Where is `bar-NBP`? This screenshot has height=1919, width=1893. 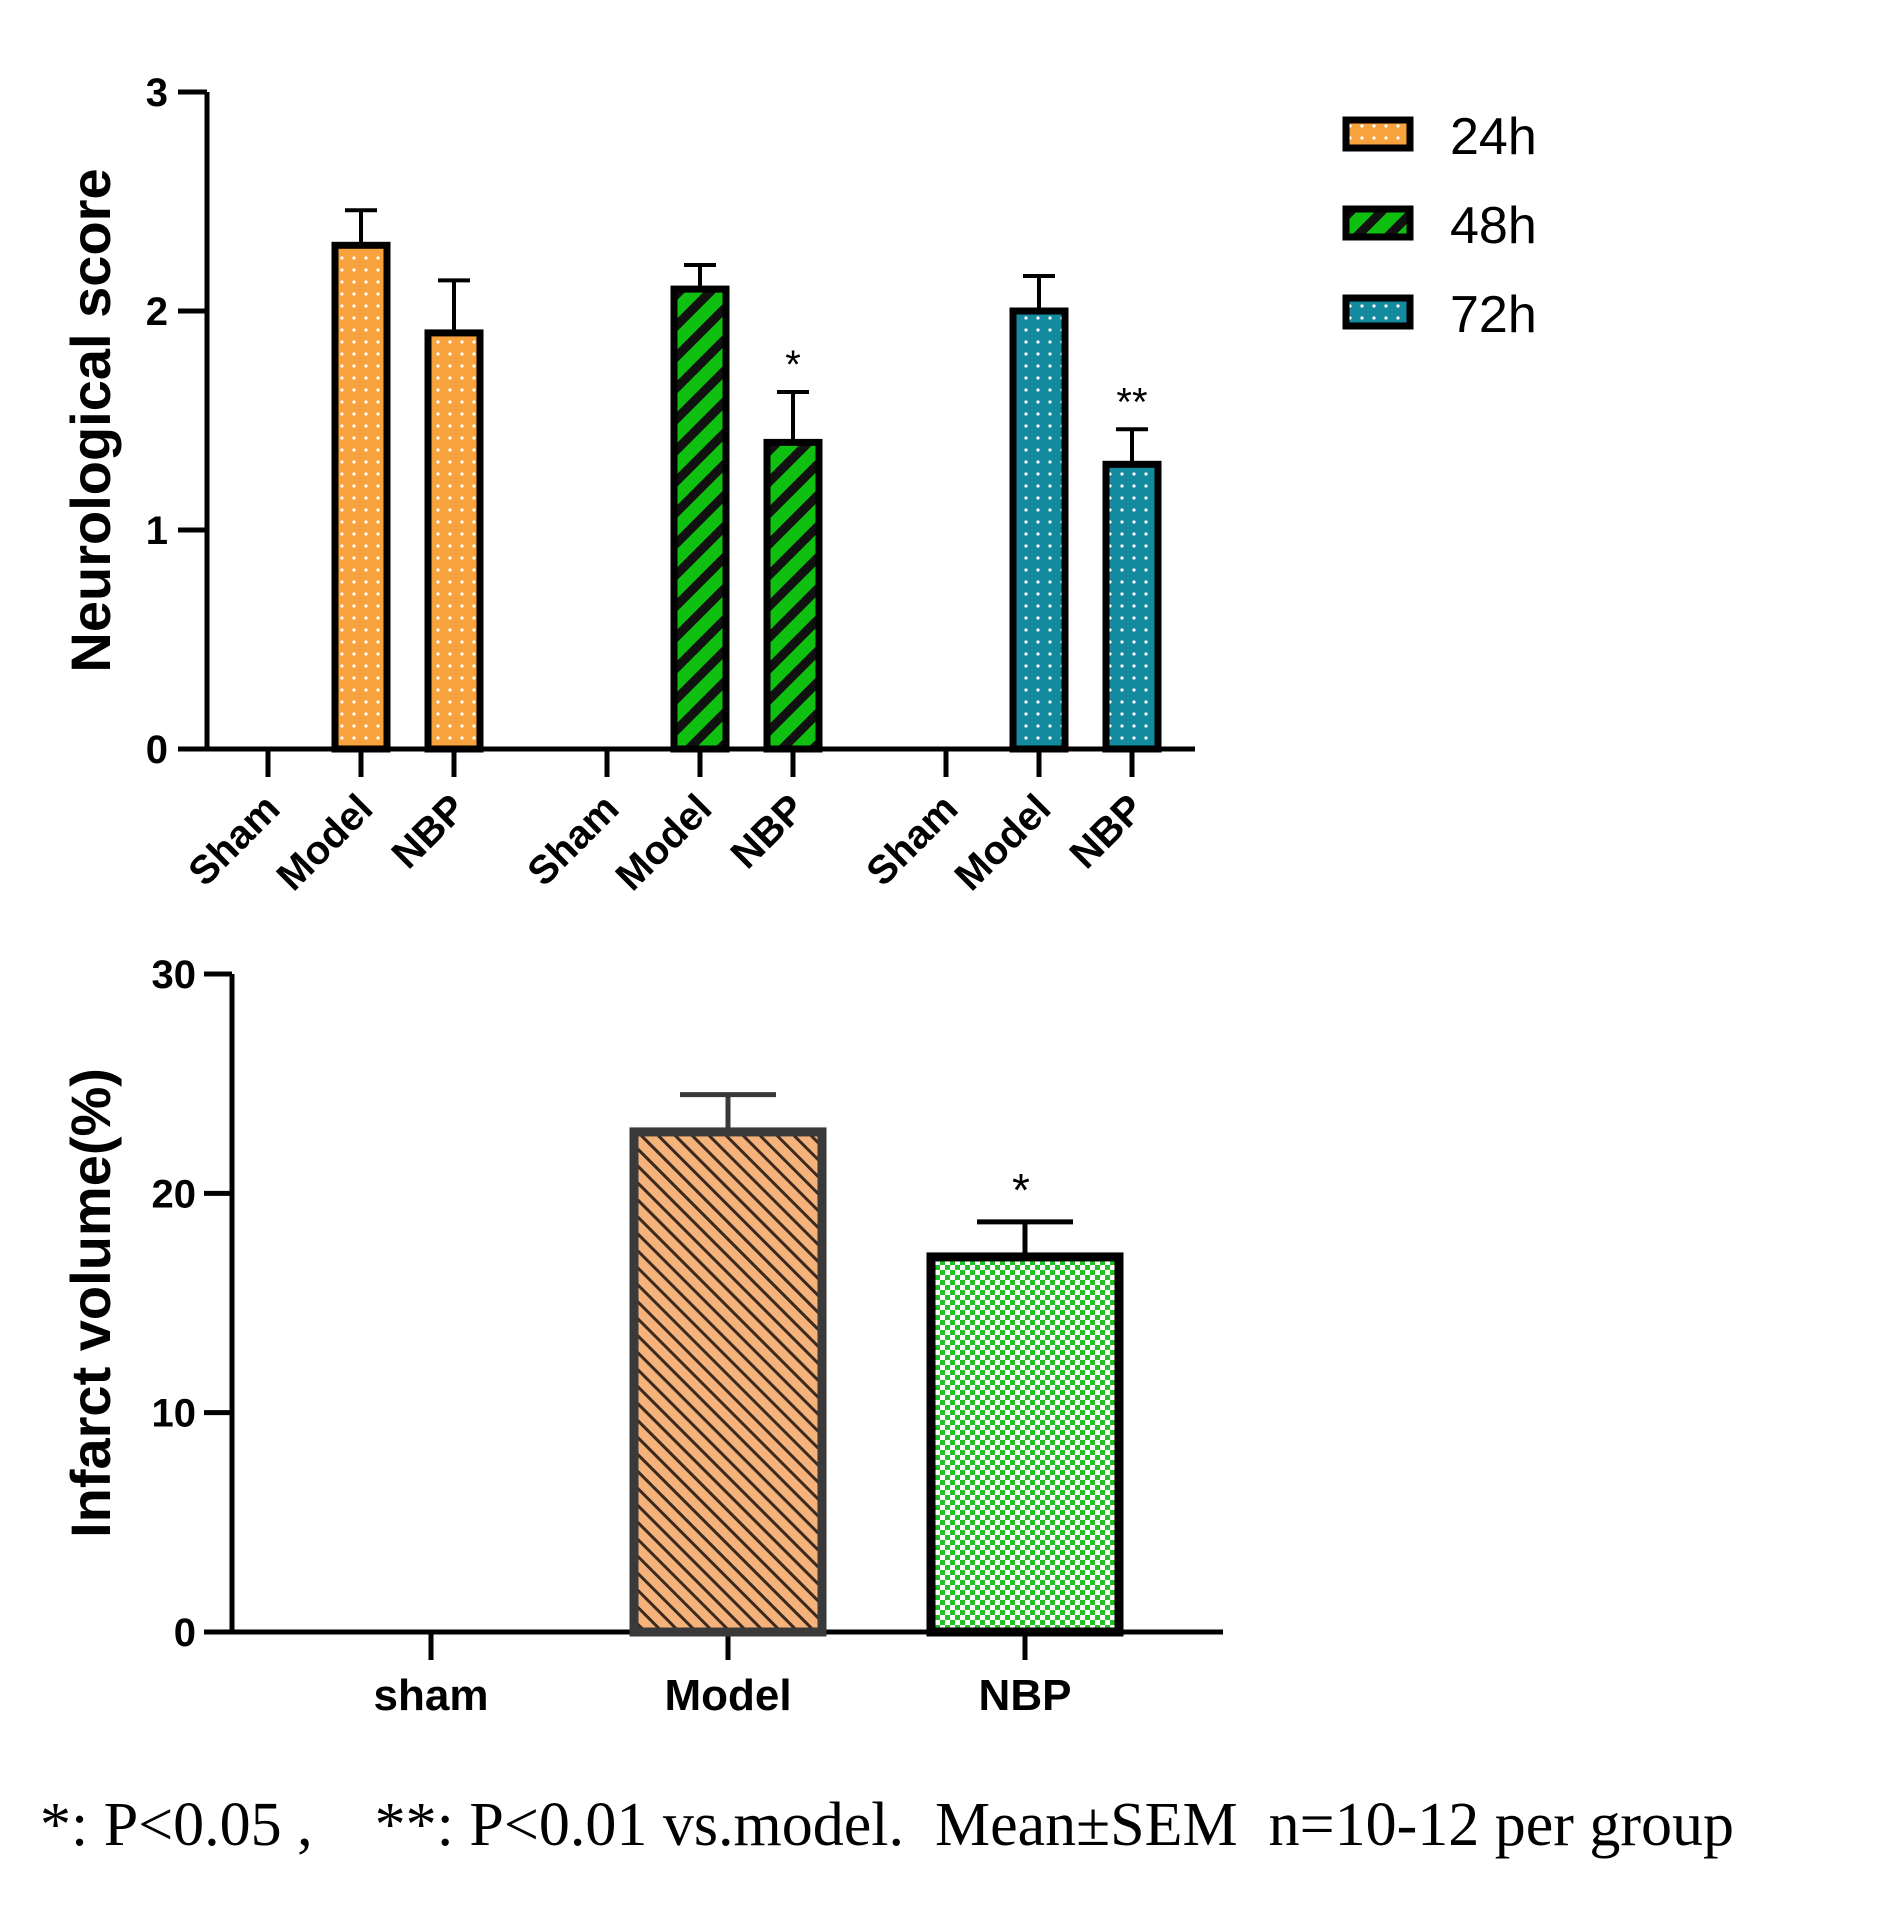
bar-NBP is located at coordinates (1025, 1444).